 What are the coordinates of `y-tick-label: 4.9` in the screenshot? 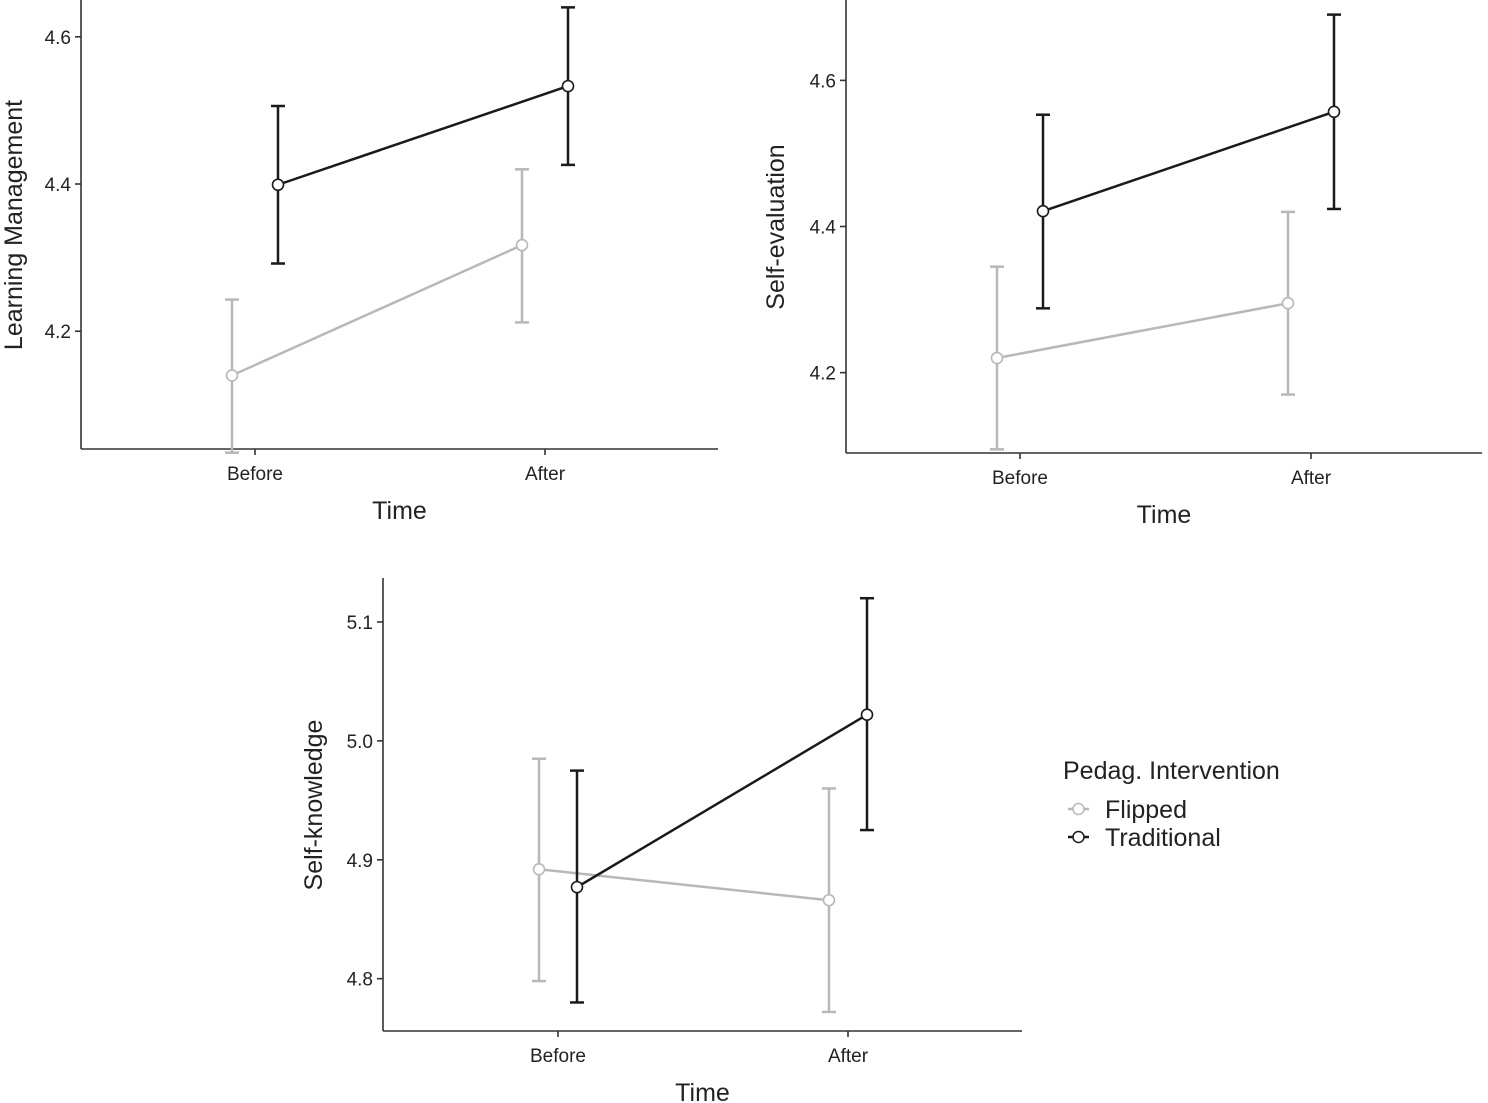 It's located at (360, 861).